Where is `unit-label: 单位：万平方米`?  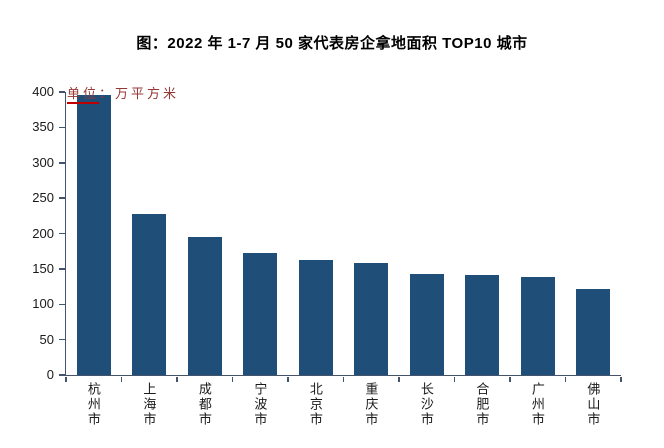
unit-label: 单位：万平方米 is located at coordinates (123, 93).